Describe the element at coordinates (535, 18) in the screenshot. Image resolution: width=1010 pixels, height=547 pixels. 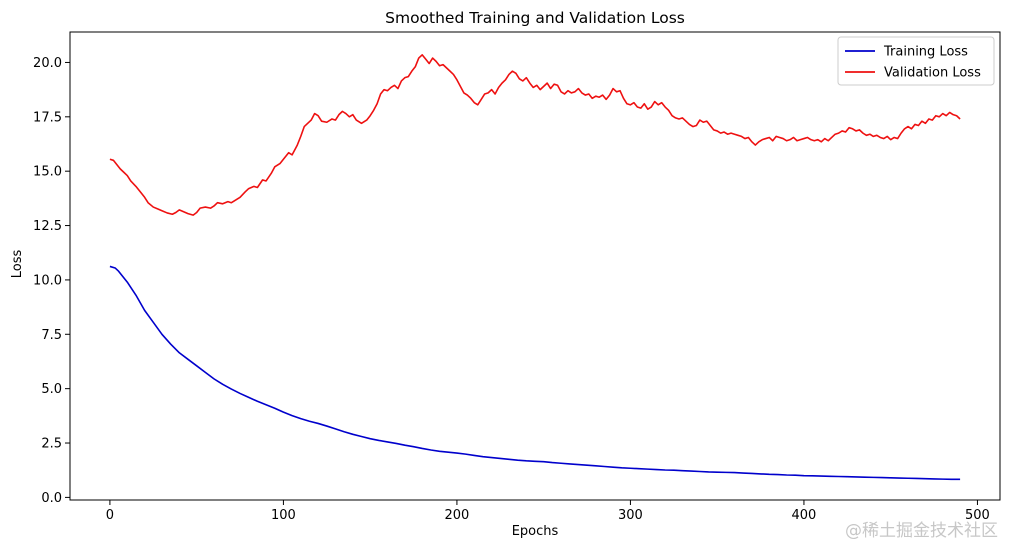
I see `chart-title: Smoothed Training and Validation Loss` at that location.